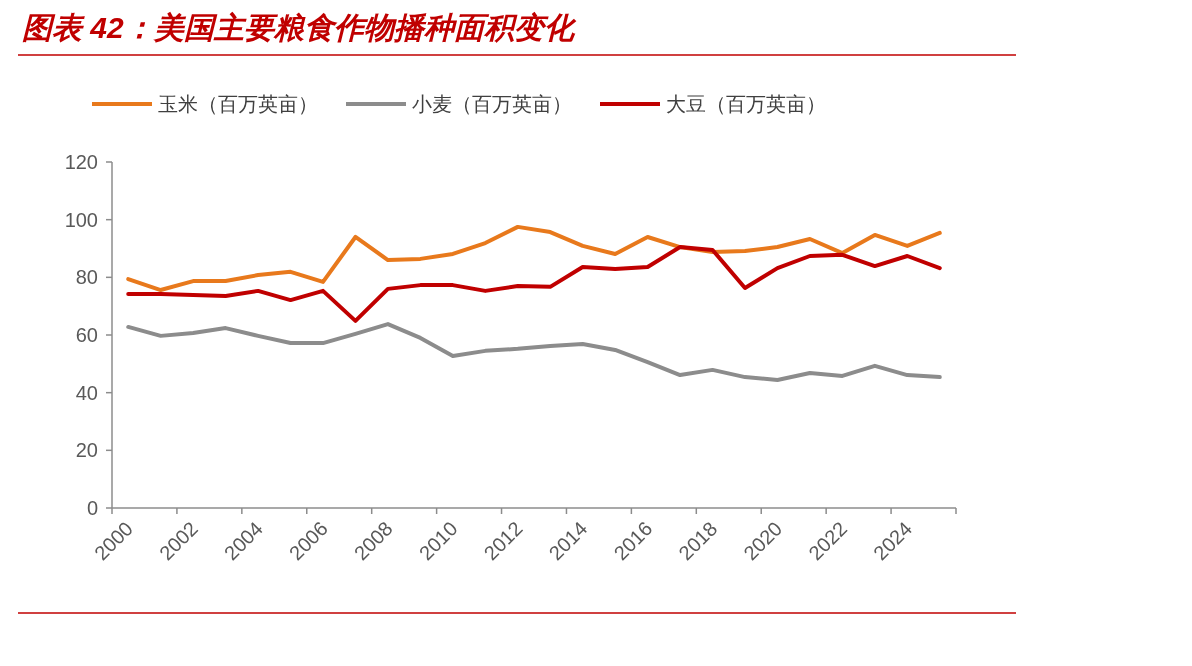 The image size is (1192, 666). I want to click on y-tick-label: 120, so click(81, 162).